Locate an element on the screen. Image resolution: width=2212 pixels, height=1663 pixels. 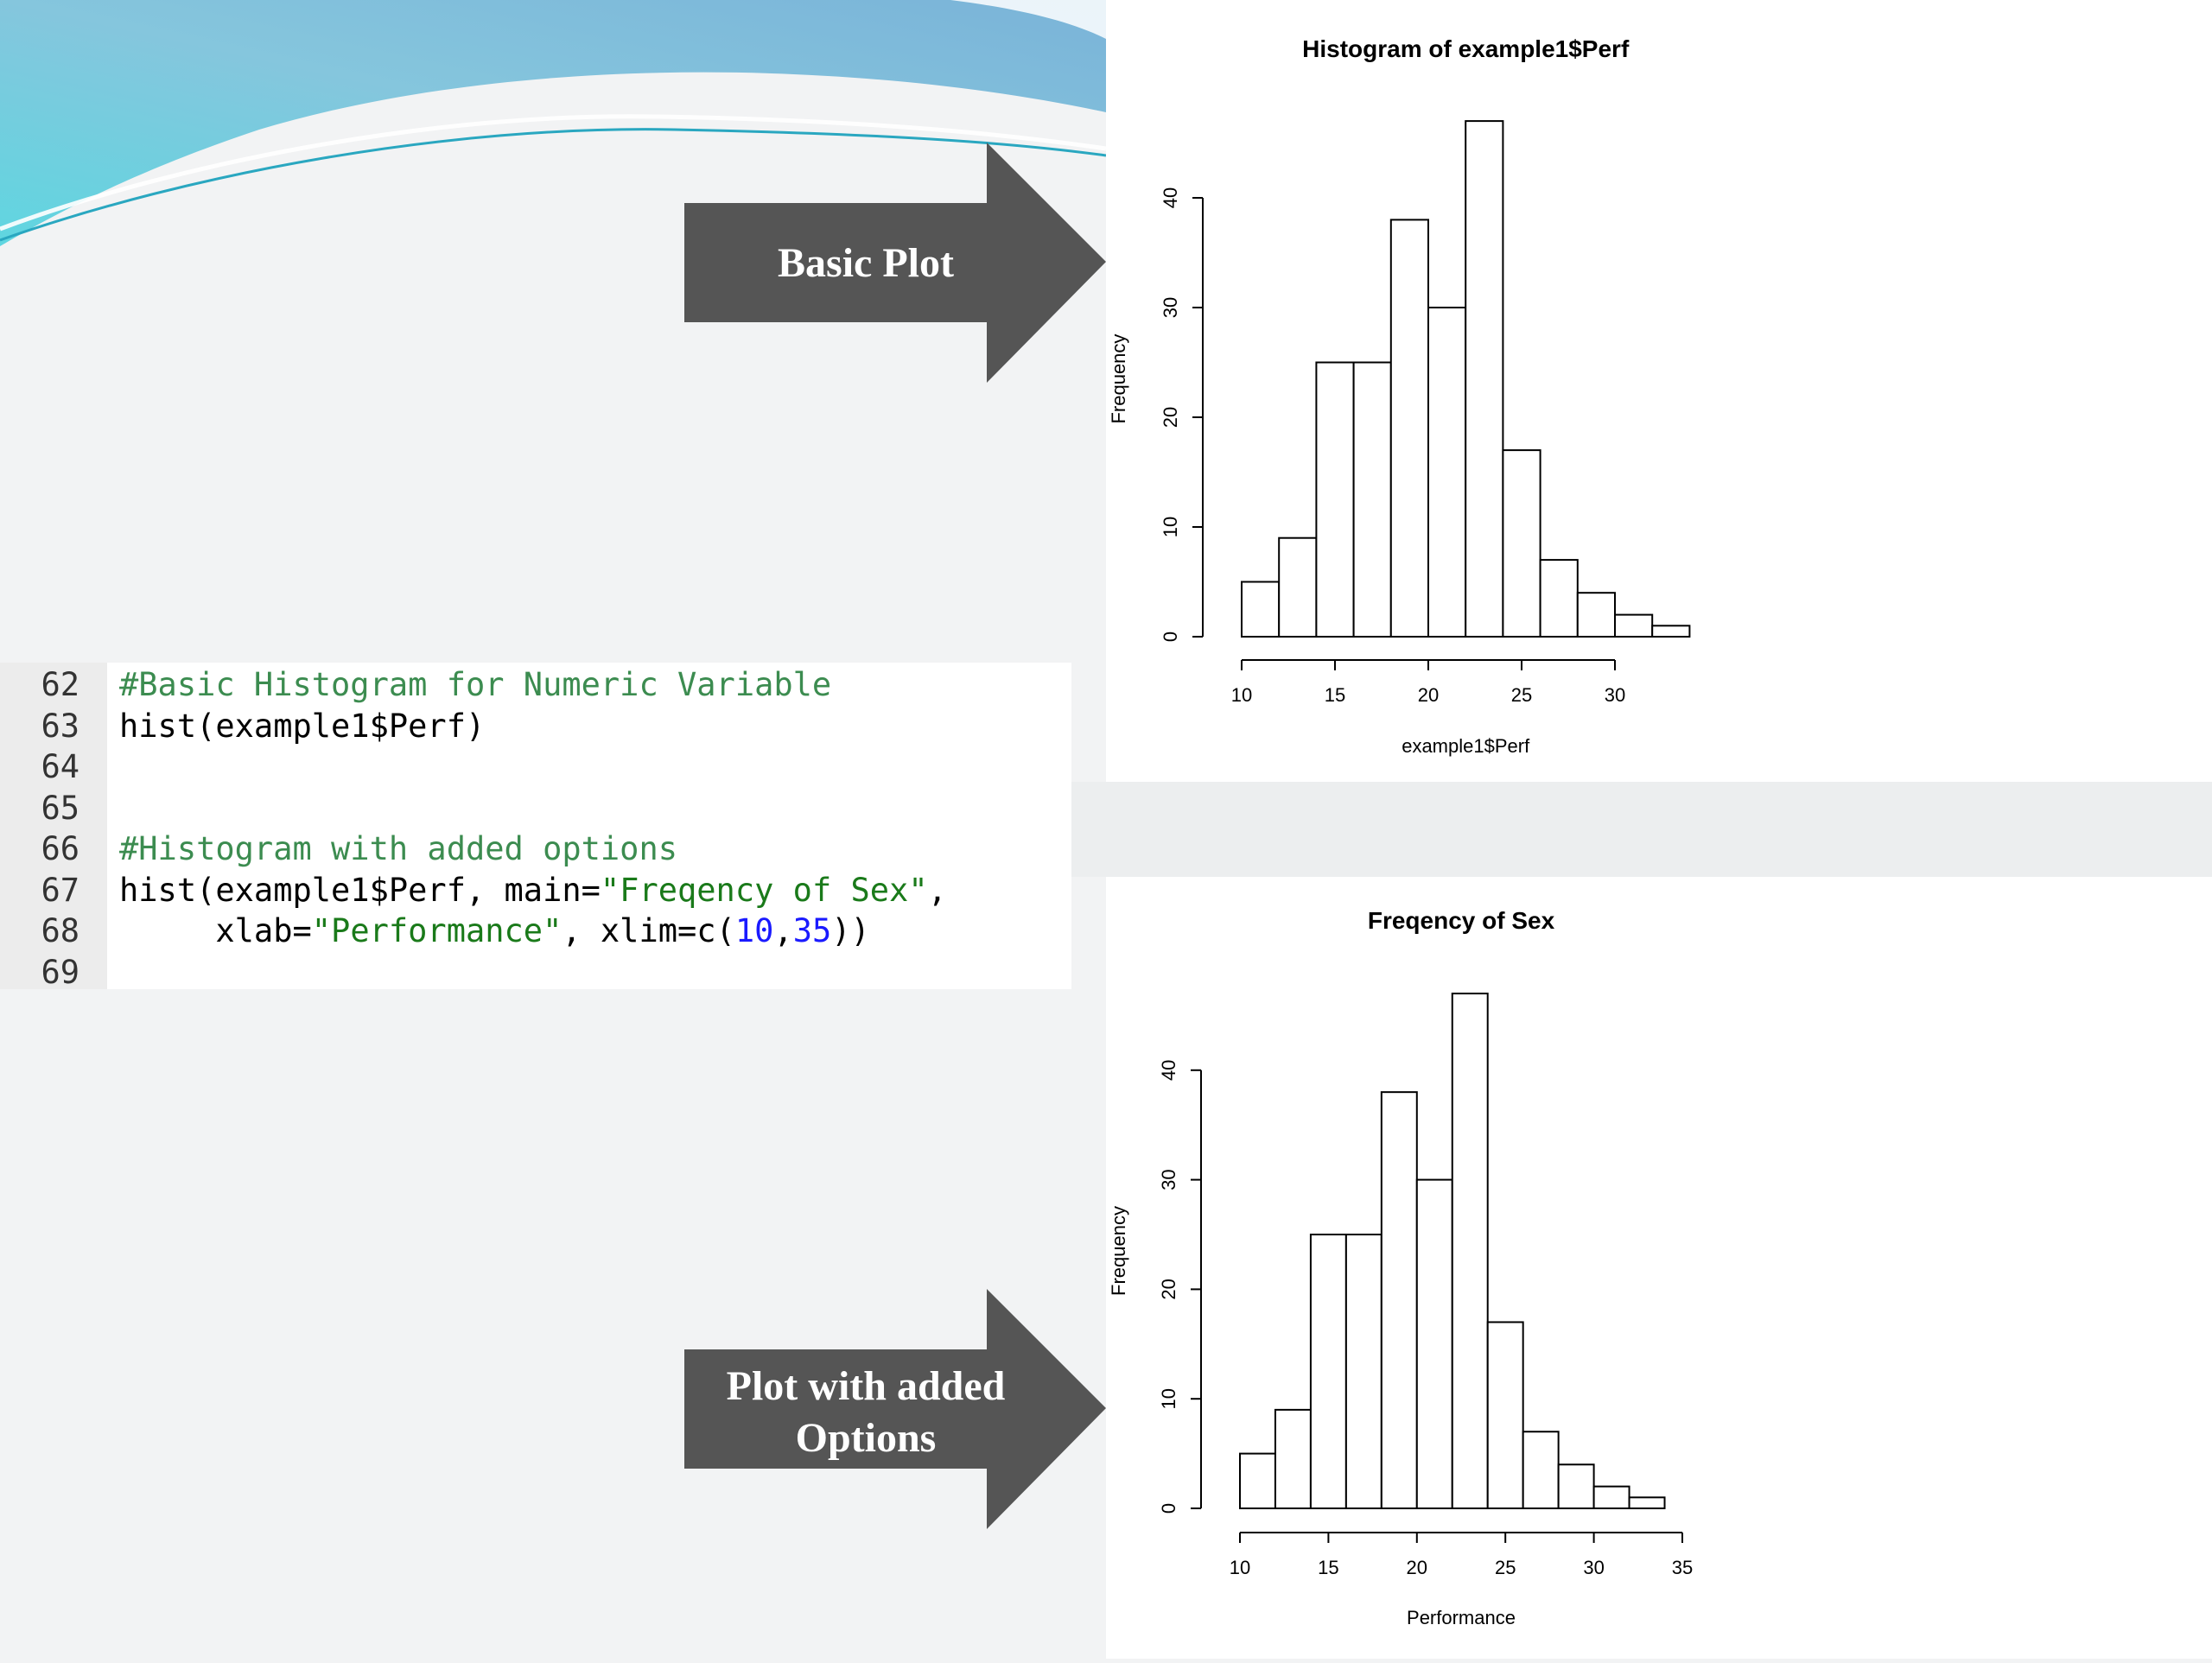
arrow-label-line: Plot with added is located at coordinates (866, 1386).